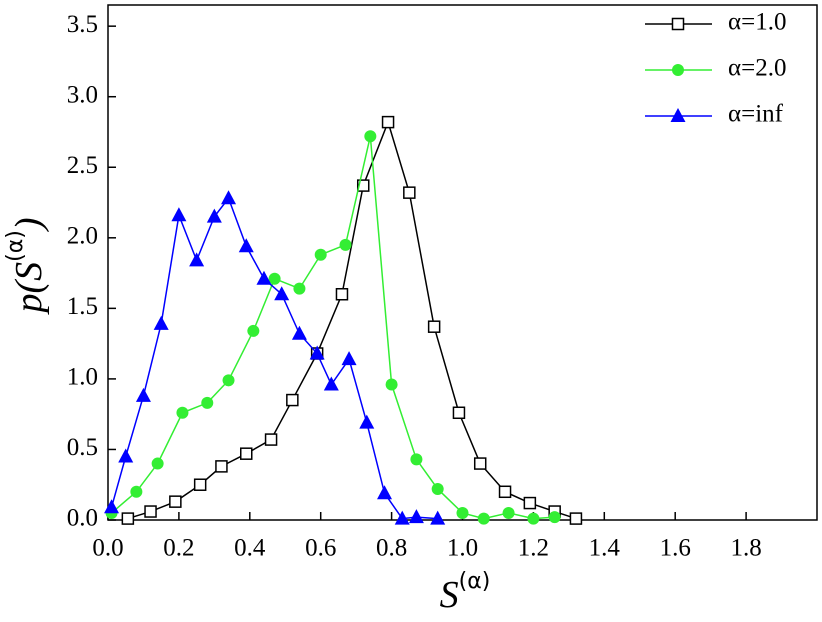  What do you see at coordinates (15, 246) in the screenshot?
I see `y-label-sup: (α)` at bounding box center [15, 246].